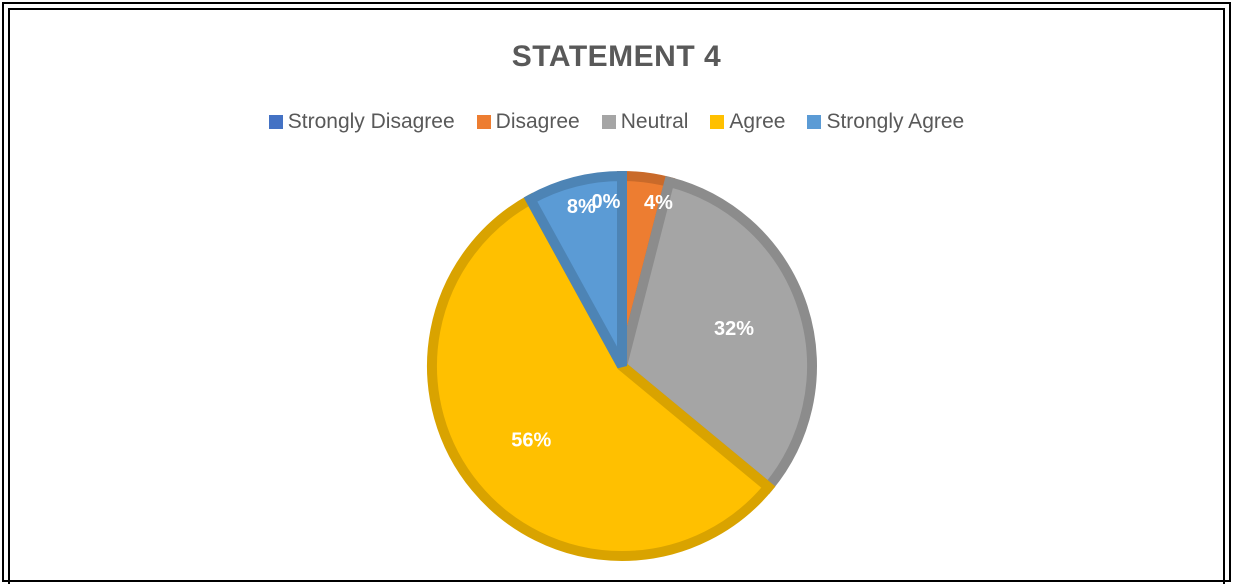  I want to click on legend-label: Neutral, so click(654, 121).